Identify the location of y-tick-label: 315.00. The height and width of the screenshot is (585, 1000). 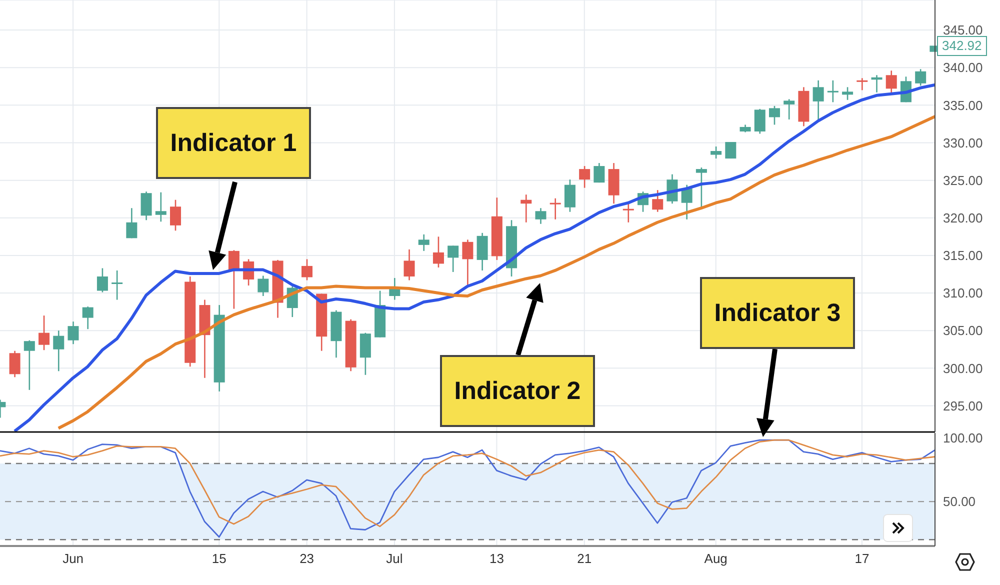
(963, 256).